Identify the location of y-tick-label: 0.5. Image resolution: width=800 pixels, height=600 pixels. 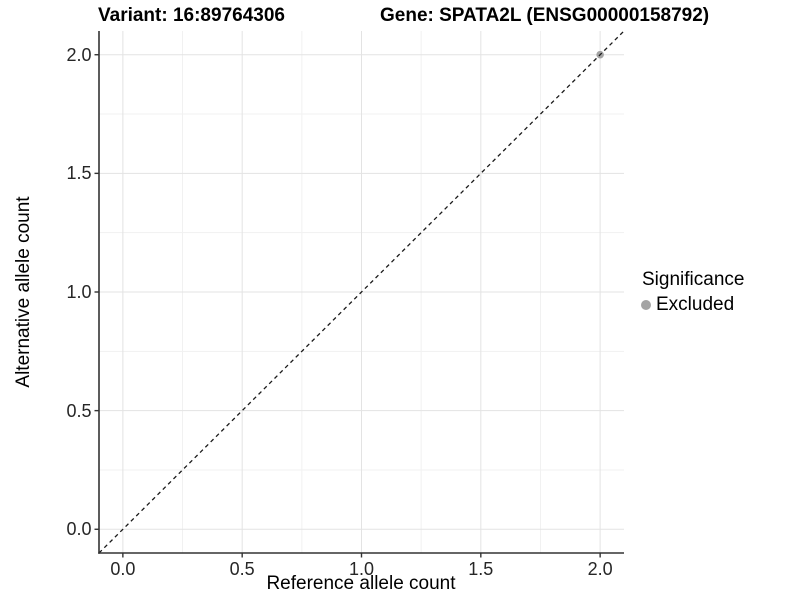
(79, 410).